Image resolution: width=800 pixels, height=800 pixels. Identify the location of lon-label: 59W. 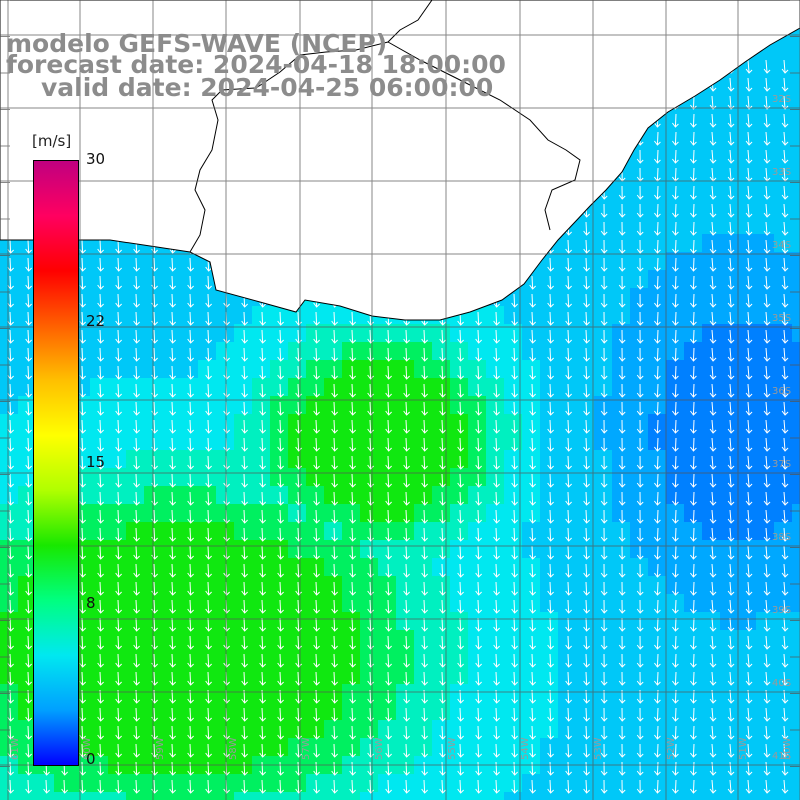
(160, 748).